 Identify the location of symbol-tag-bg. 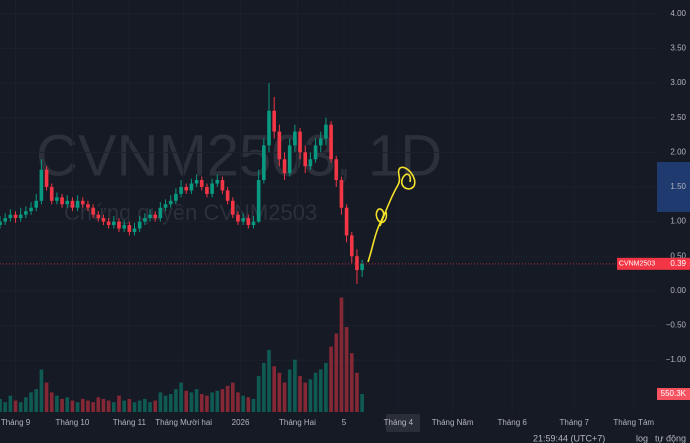
(637, 263).